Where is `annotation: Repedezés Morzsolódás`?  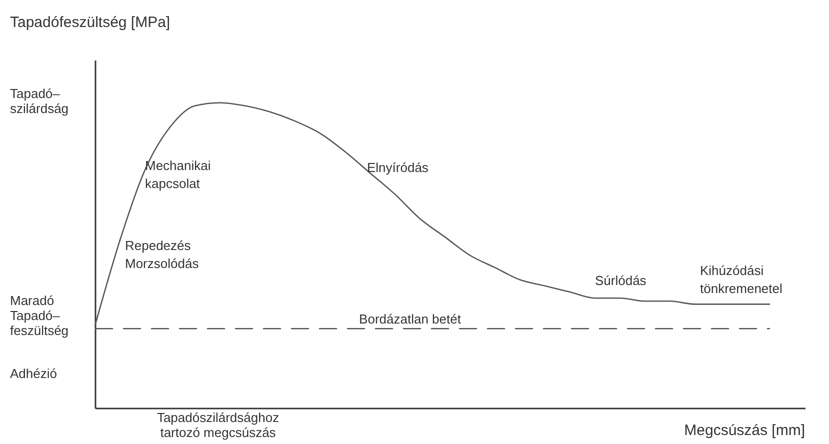
annotation: Repedezés Morzsolódás is located at coordinates (162, 254).